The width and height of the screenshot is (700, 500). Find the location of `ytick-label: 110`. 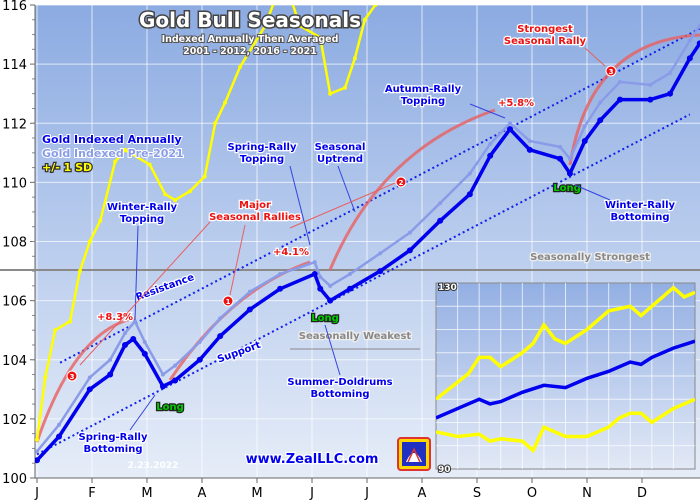

ytick-label: 110 is located at coordinates (14, 183).